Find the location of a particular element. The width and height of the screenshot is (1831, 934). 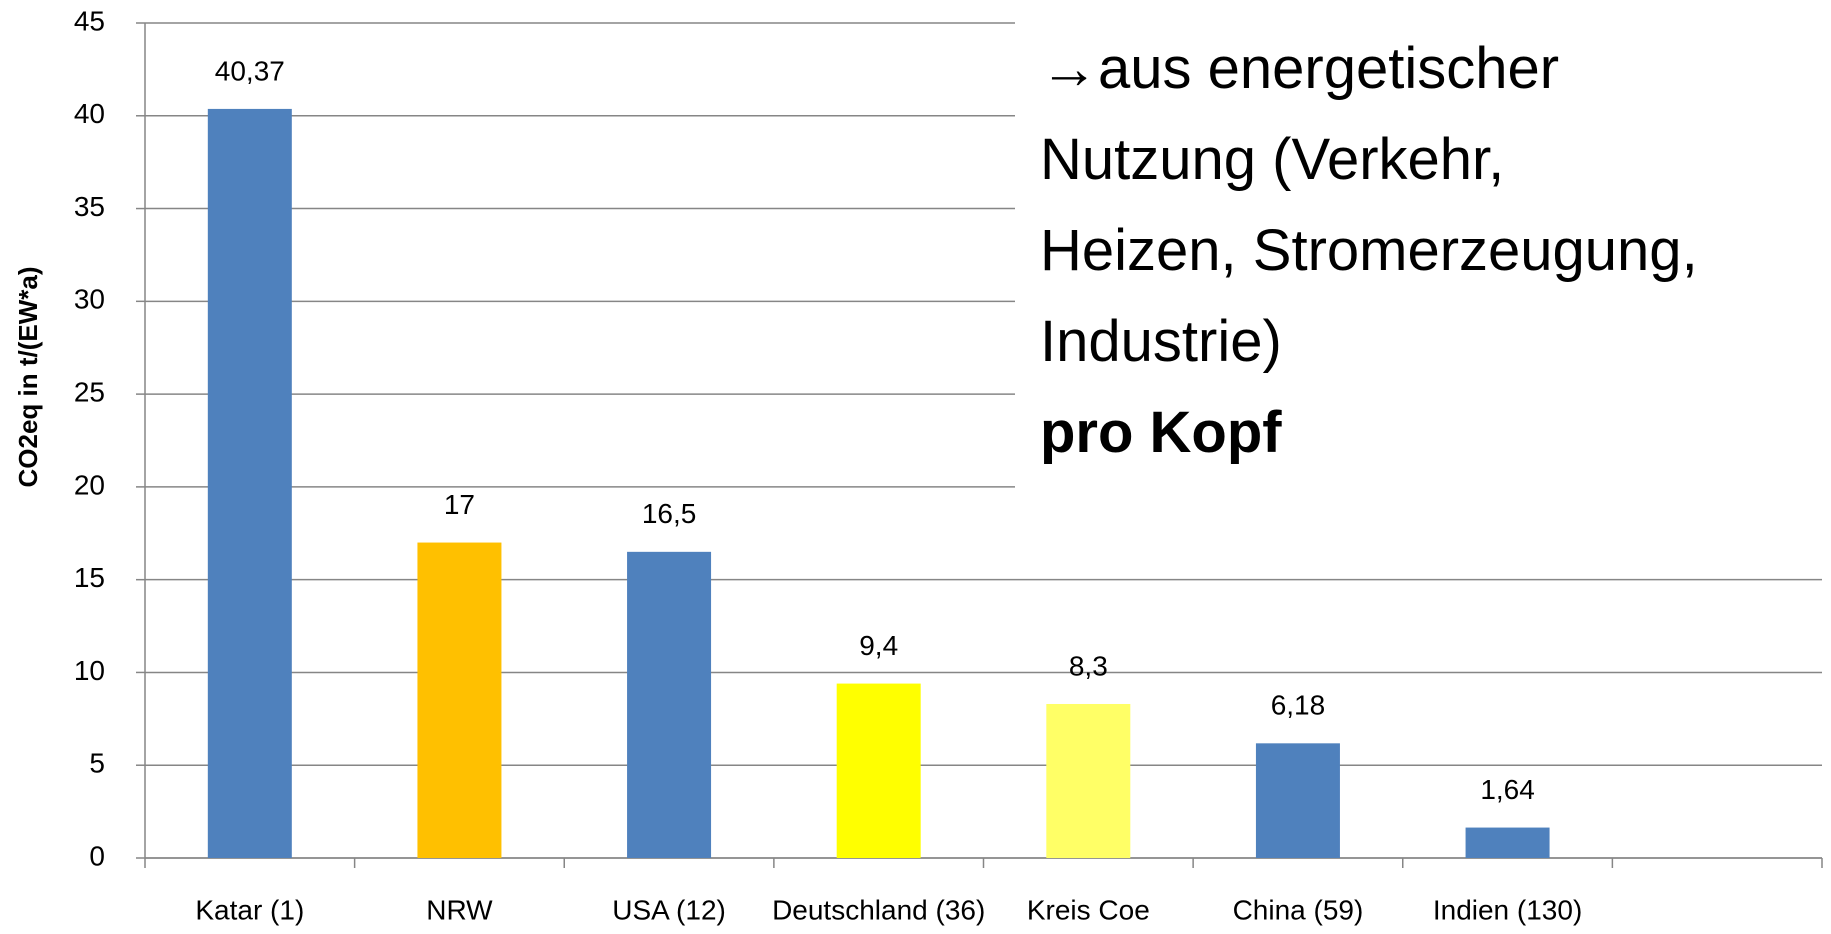

y-tick-label: 35 is located at coordinates (89, 206).